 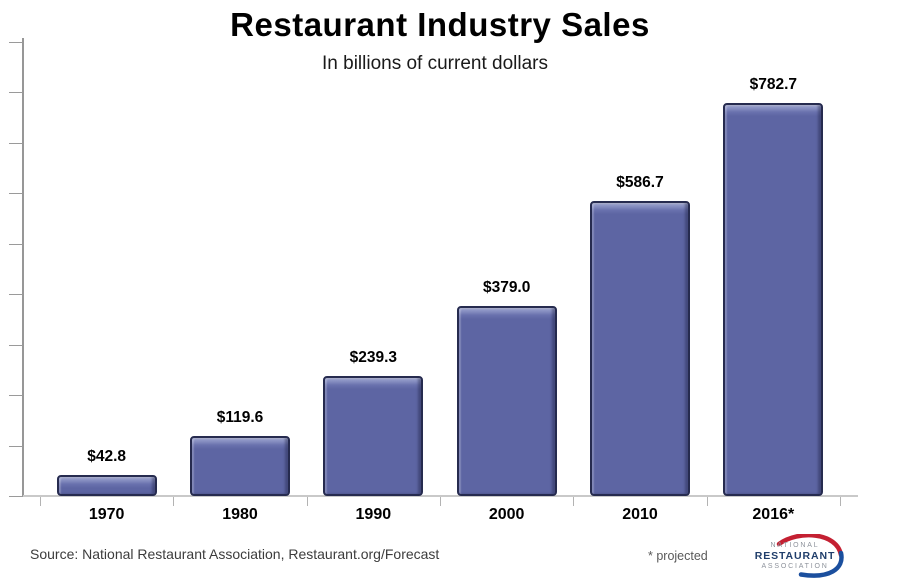 I want to click on y-axis-line, so click(x=23, y=267).